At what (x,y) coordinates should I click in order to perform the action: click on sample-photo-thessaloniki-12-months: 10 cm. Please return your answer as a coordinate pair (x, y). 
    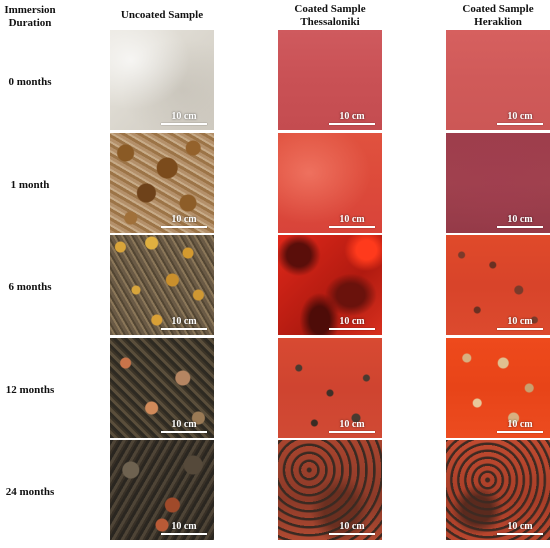
    Looking at the image, I should click on (330, 388).